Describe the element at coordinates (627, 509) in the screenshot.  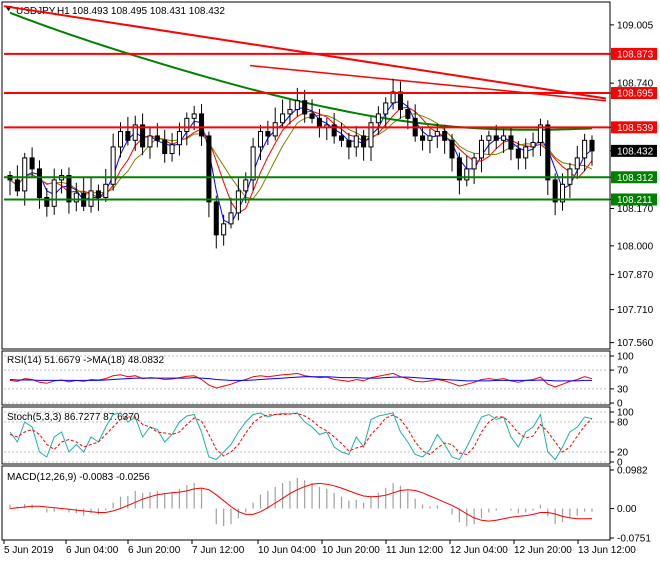
I see `macd-tick-label: 0.00` at that location.